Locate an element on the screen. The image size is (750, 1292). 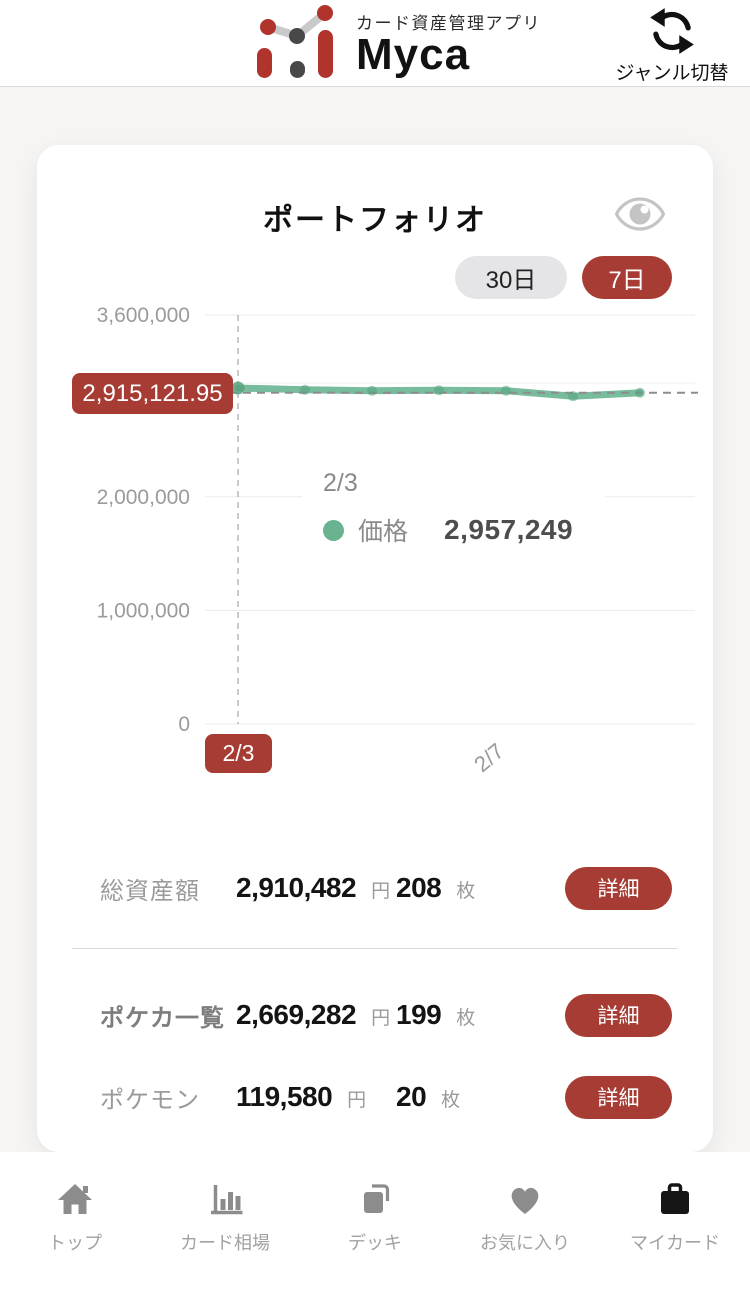
nav-item-card-market: カード相場 is located at coordinates (225, 1222).